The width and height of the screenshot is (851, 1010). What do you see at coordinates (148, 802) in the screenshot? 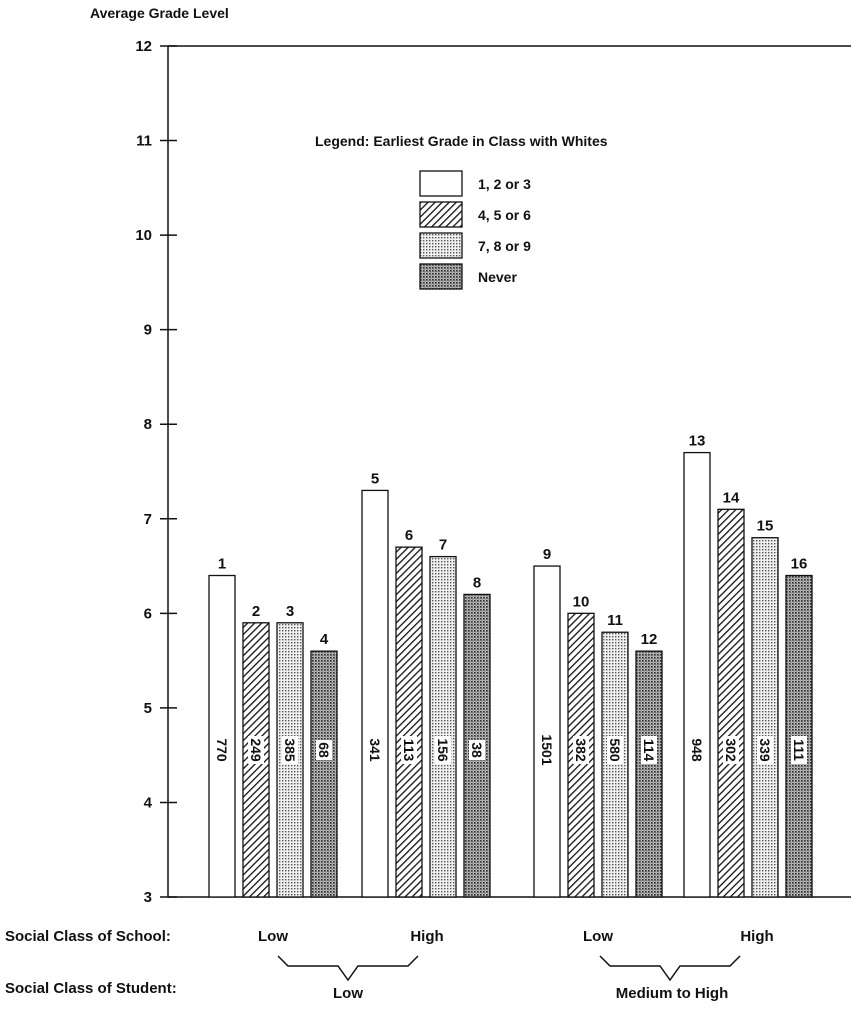
I see `y-tick-label: 4` at bounding box center [148, 802].